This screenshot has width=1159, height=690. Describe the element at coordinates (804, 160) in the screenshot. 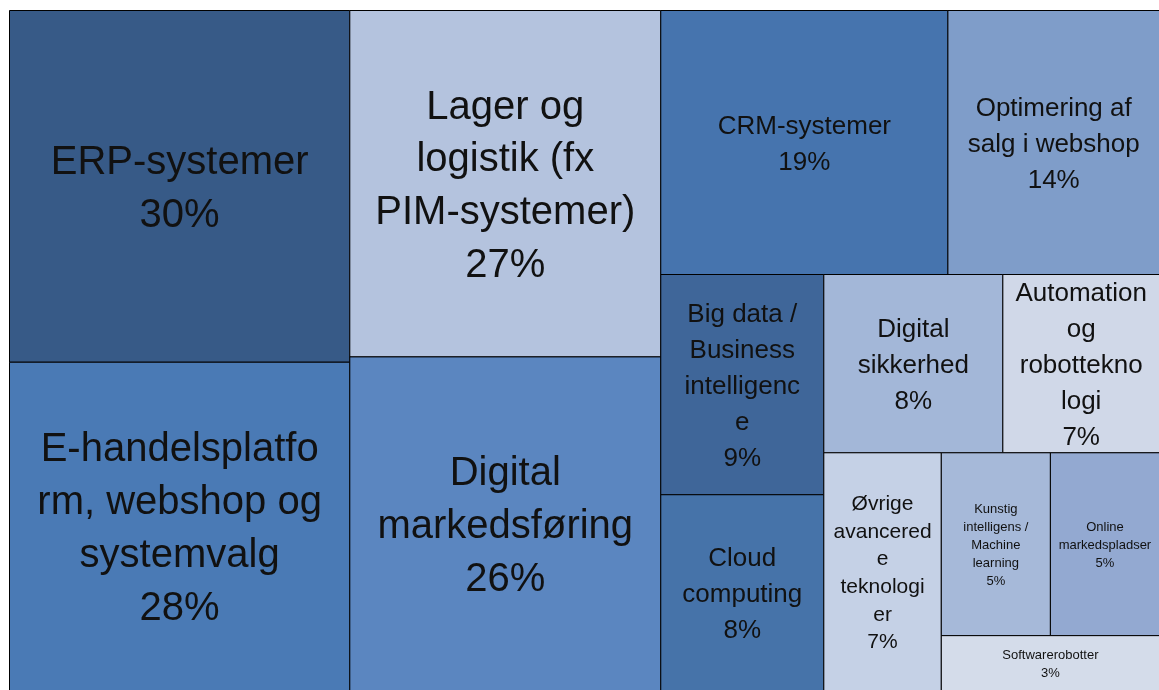

I see `data-label: 19%` at that location.